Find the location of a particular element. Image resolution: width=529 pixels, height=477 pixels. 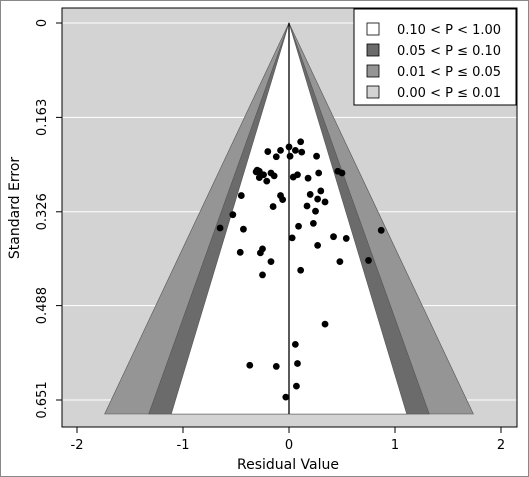

legend-label-1: 0.05 < P ≤ 0.10 is located at coordinates (449, 51).